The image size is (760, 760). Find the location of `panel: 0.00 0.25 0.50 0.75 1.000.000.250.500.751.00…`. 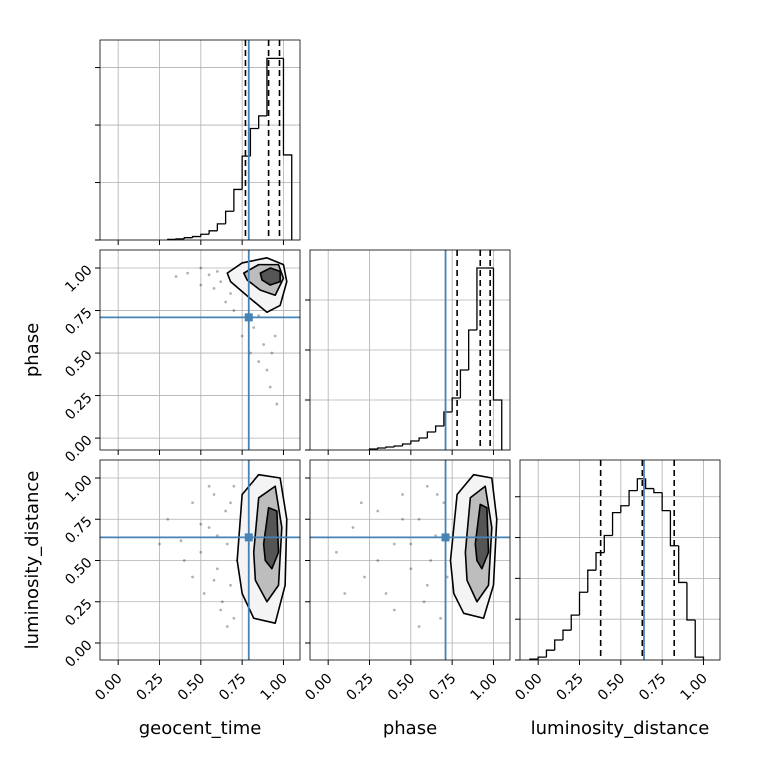

panel: 0.00 0.25 0.50 0.75 1.000.000.250.500.751.00… is located at coordinates (161, 599).